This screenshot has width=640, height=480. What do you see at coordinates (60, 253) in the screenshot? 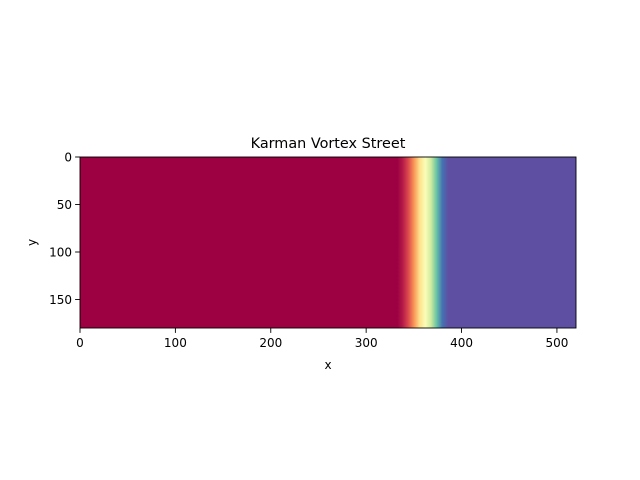
I see `y-tick-label-100: 100` at bounding box center [60, 253].